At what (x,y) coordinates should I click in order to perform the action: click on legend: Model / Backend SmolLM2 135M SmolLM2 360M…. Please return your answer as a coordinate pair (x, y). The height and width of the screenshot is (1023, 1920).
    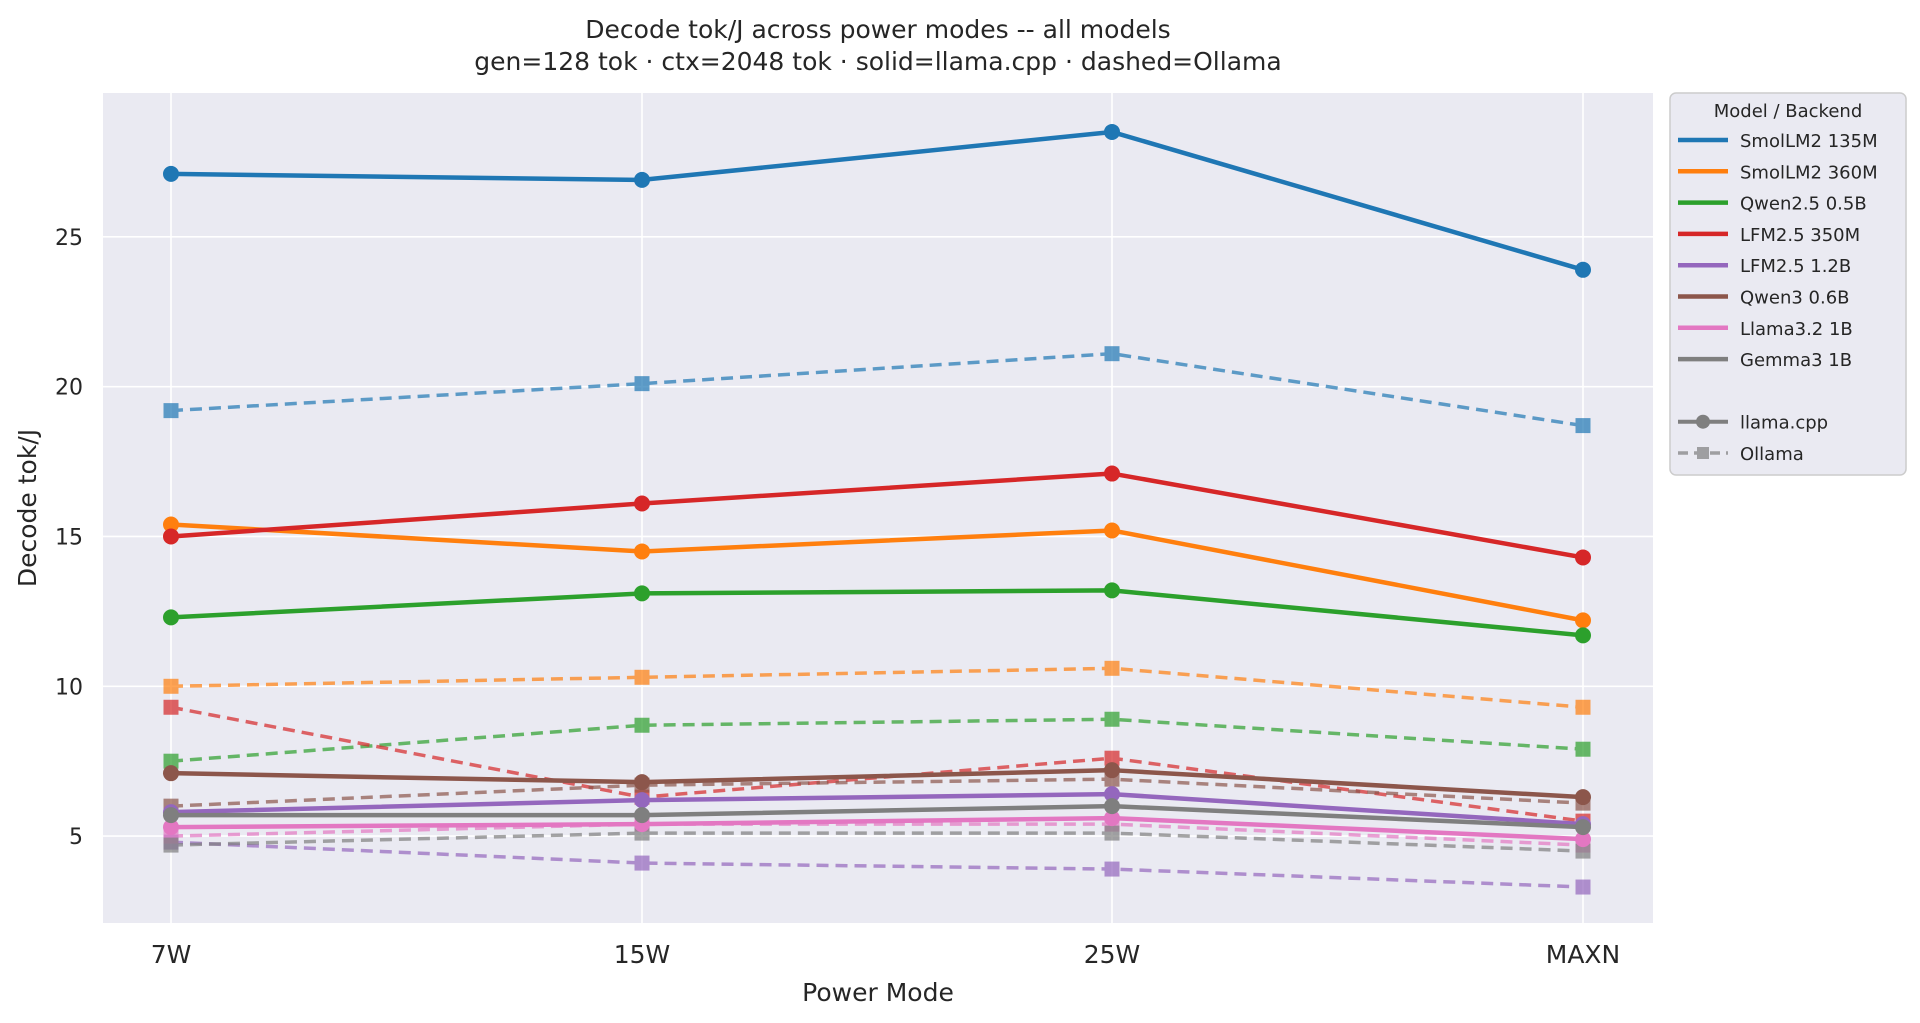
    Looking at the image, I should click on (1788, 284).